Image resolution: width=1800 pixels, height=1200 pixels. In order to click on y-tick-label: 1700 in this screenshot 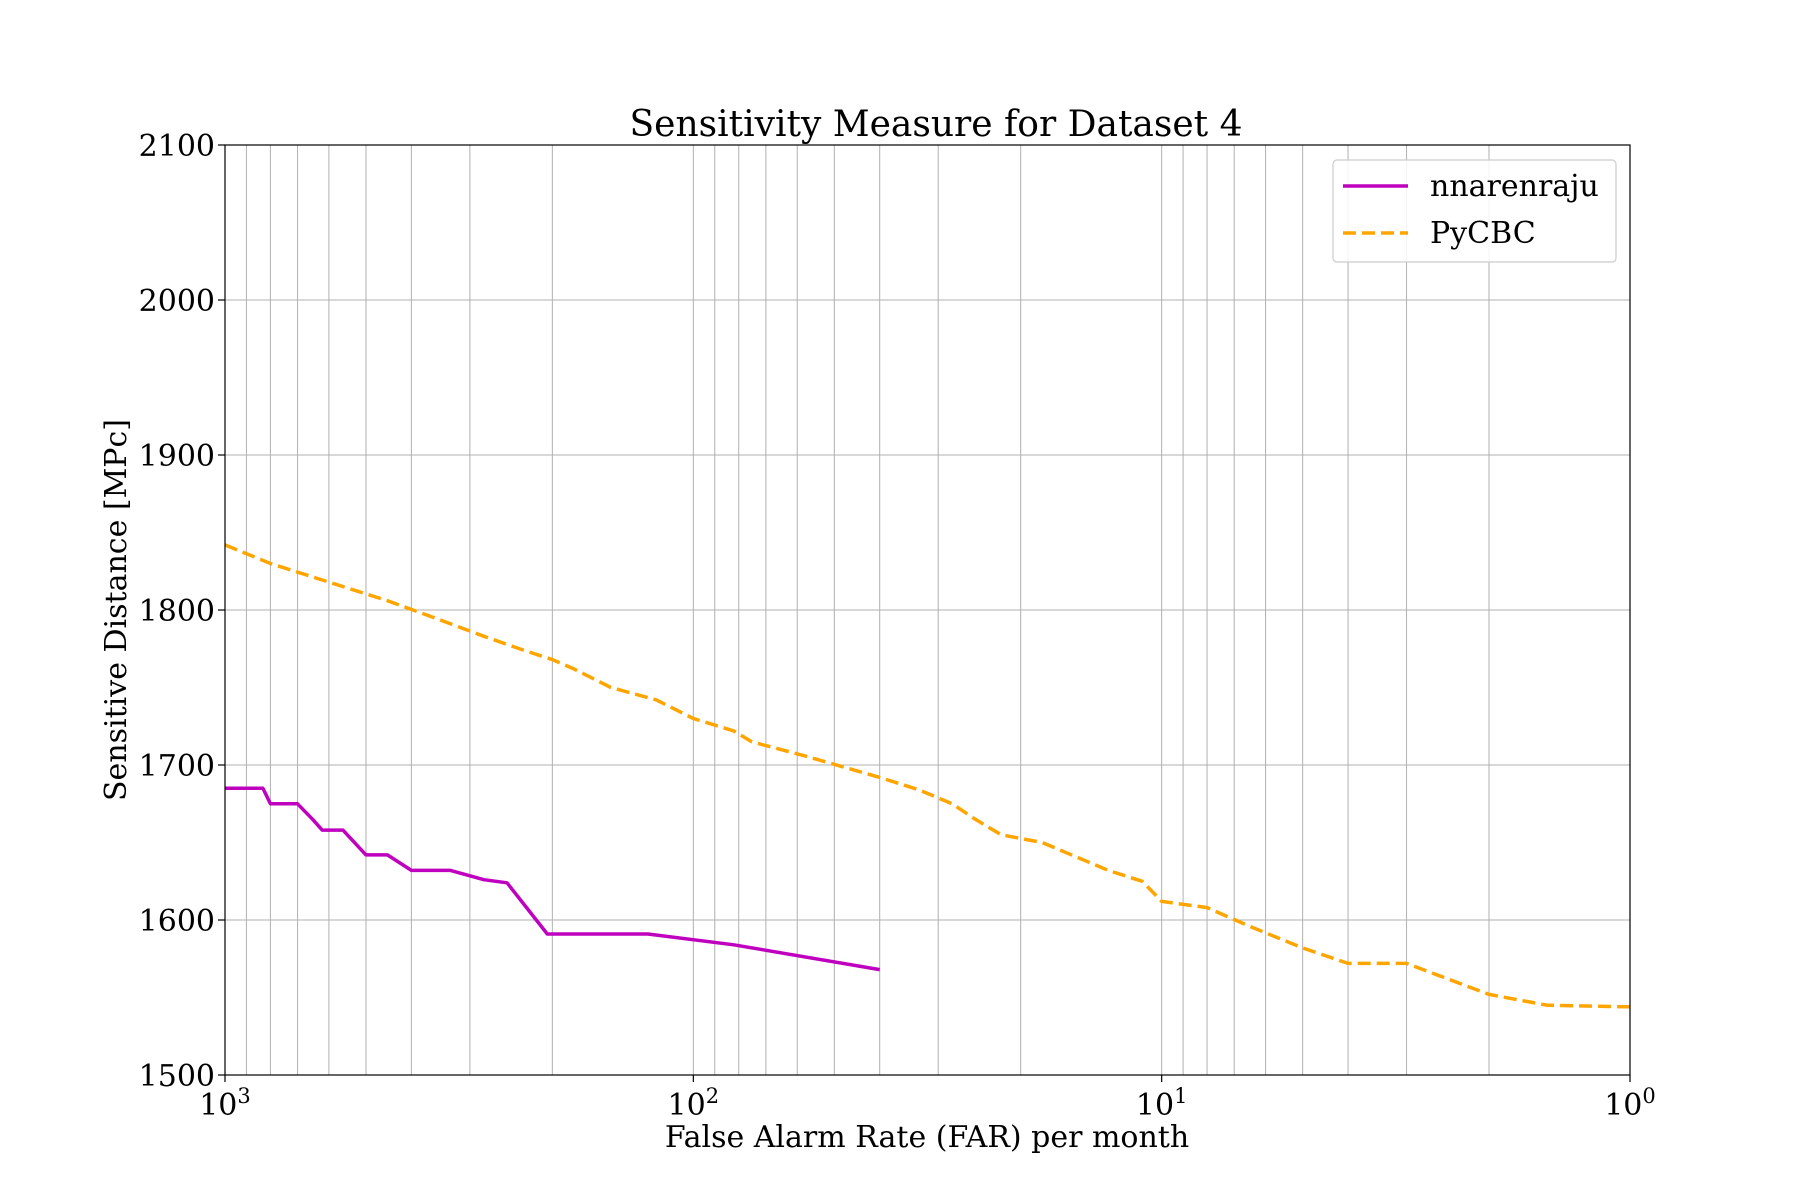, I will do `click(177, 766)`.